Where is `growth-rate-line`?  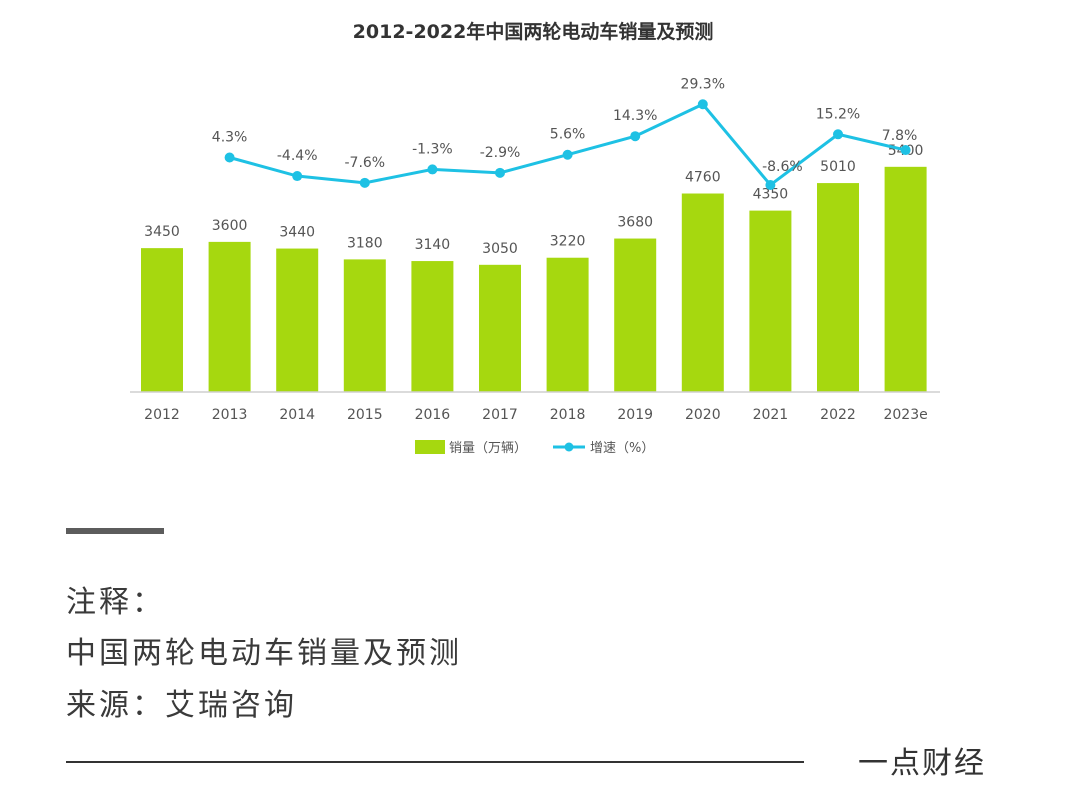
growth-rate-line is located at coordinates (567, 145).